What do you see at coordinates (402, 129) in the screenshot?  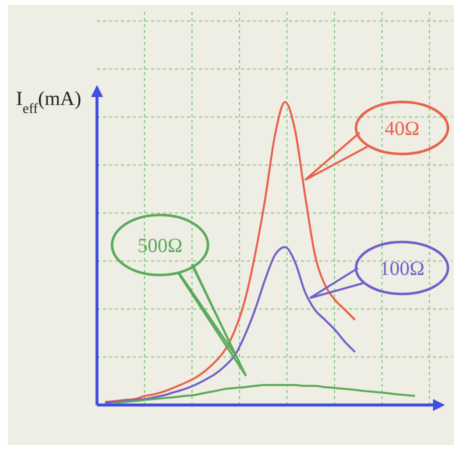 I see `text: 40Ω` at bounding box center [402, 129].